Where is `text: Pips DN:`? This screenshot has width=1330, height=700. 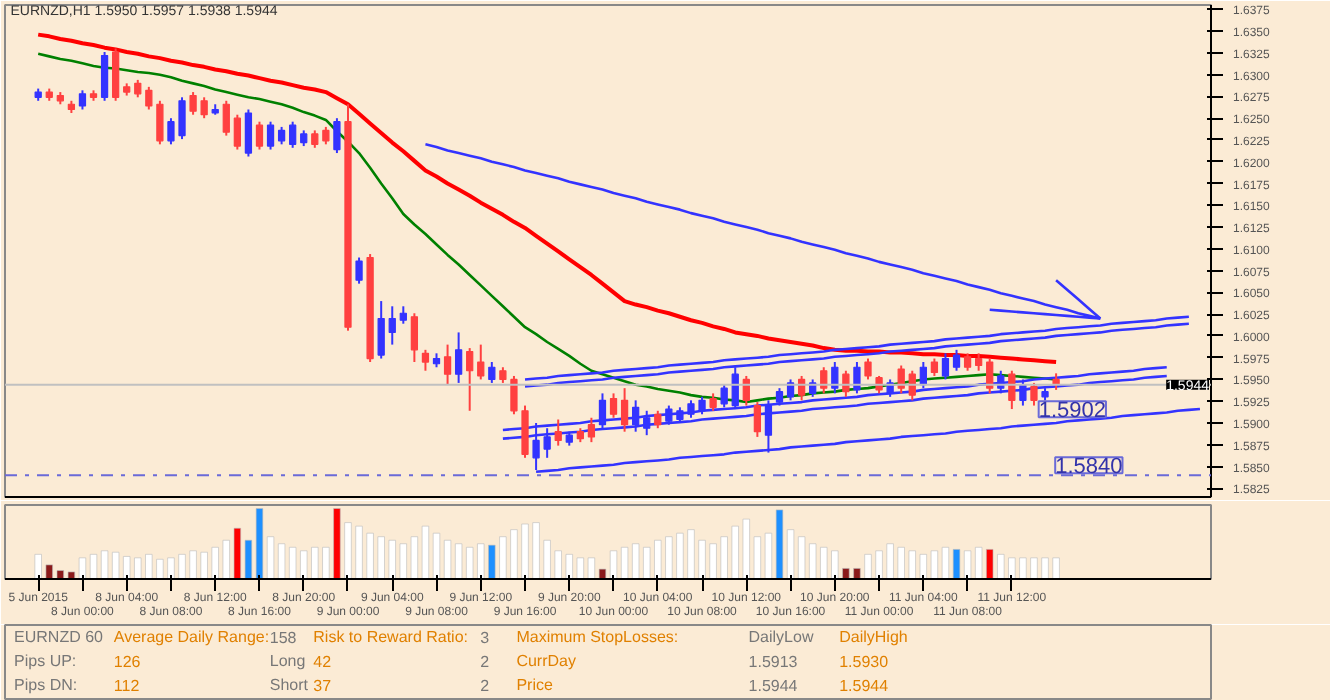
text: Pips DN: is located at coordinates (46, 685).